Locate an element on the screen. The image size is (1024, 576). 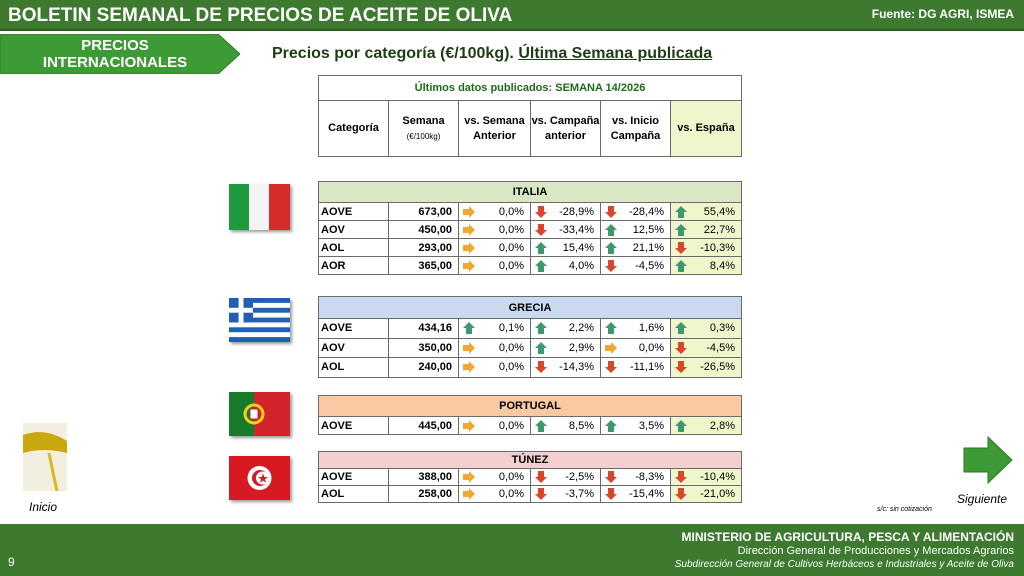
change-value: -11,1% is located at coordinates (646, 367).